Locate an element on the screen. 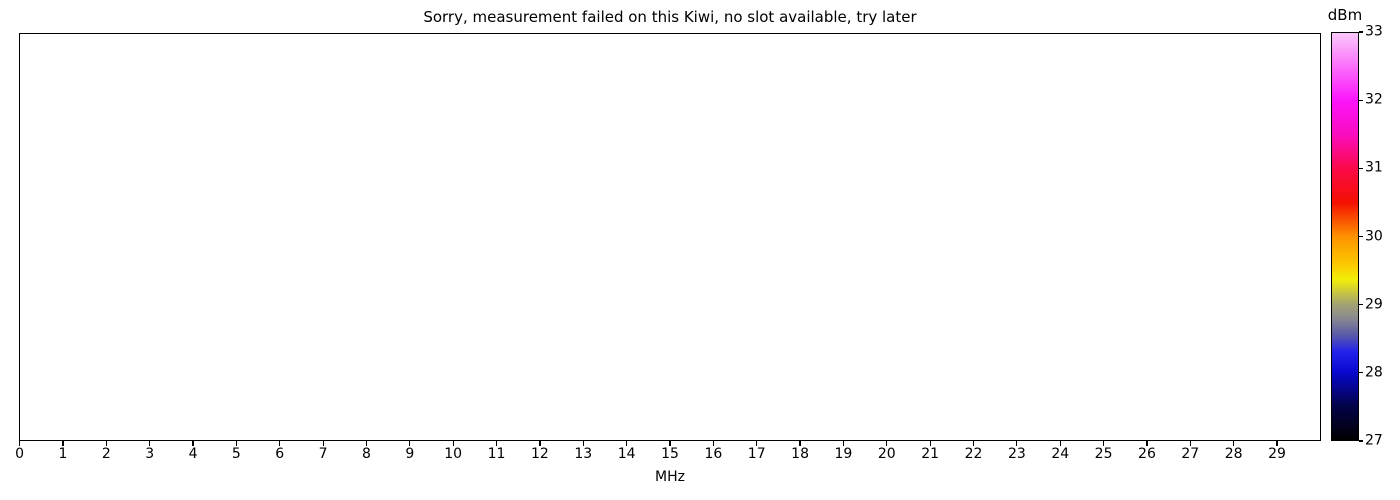  x-tick-label: 11 is located at coordinates (496, 454).